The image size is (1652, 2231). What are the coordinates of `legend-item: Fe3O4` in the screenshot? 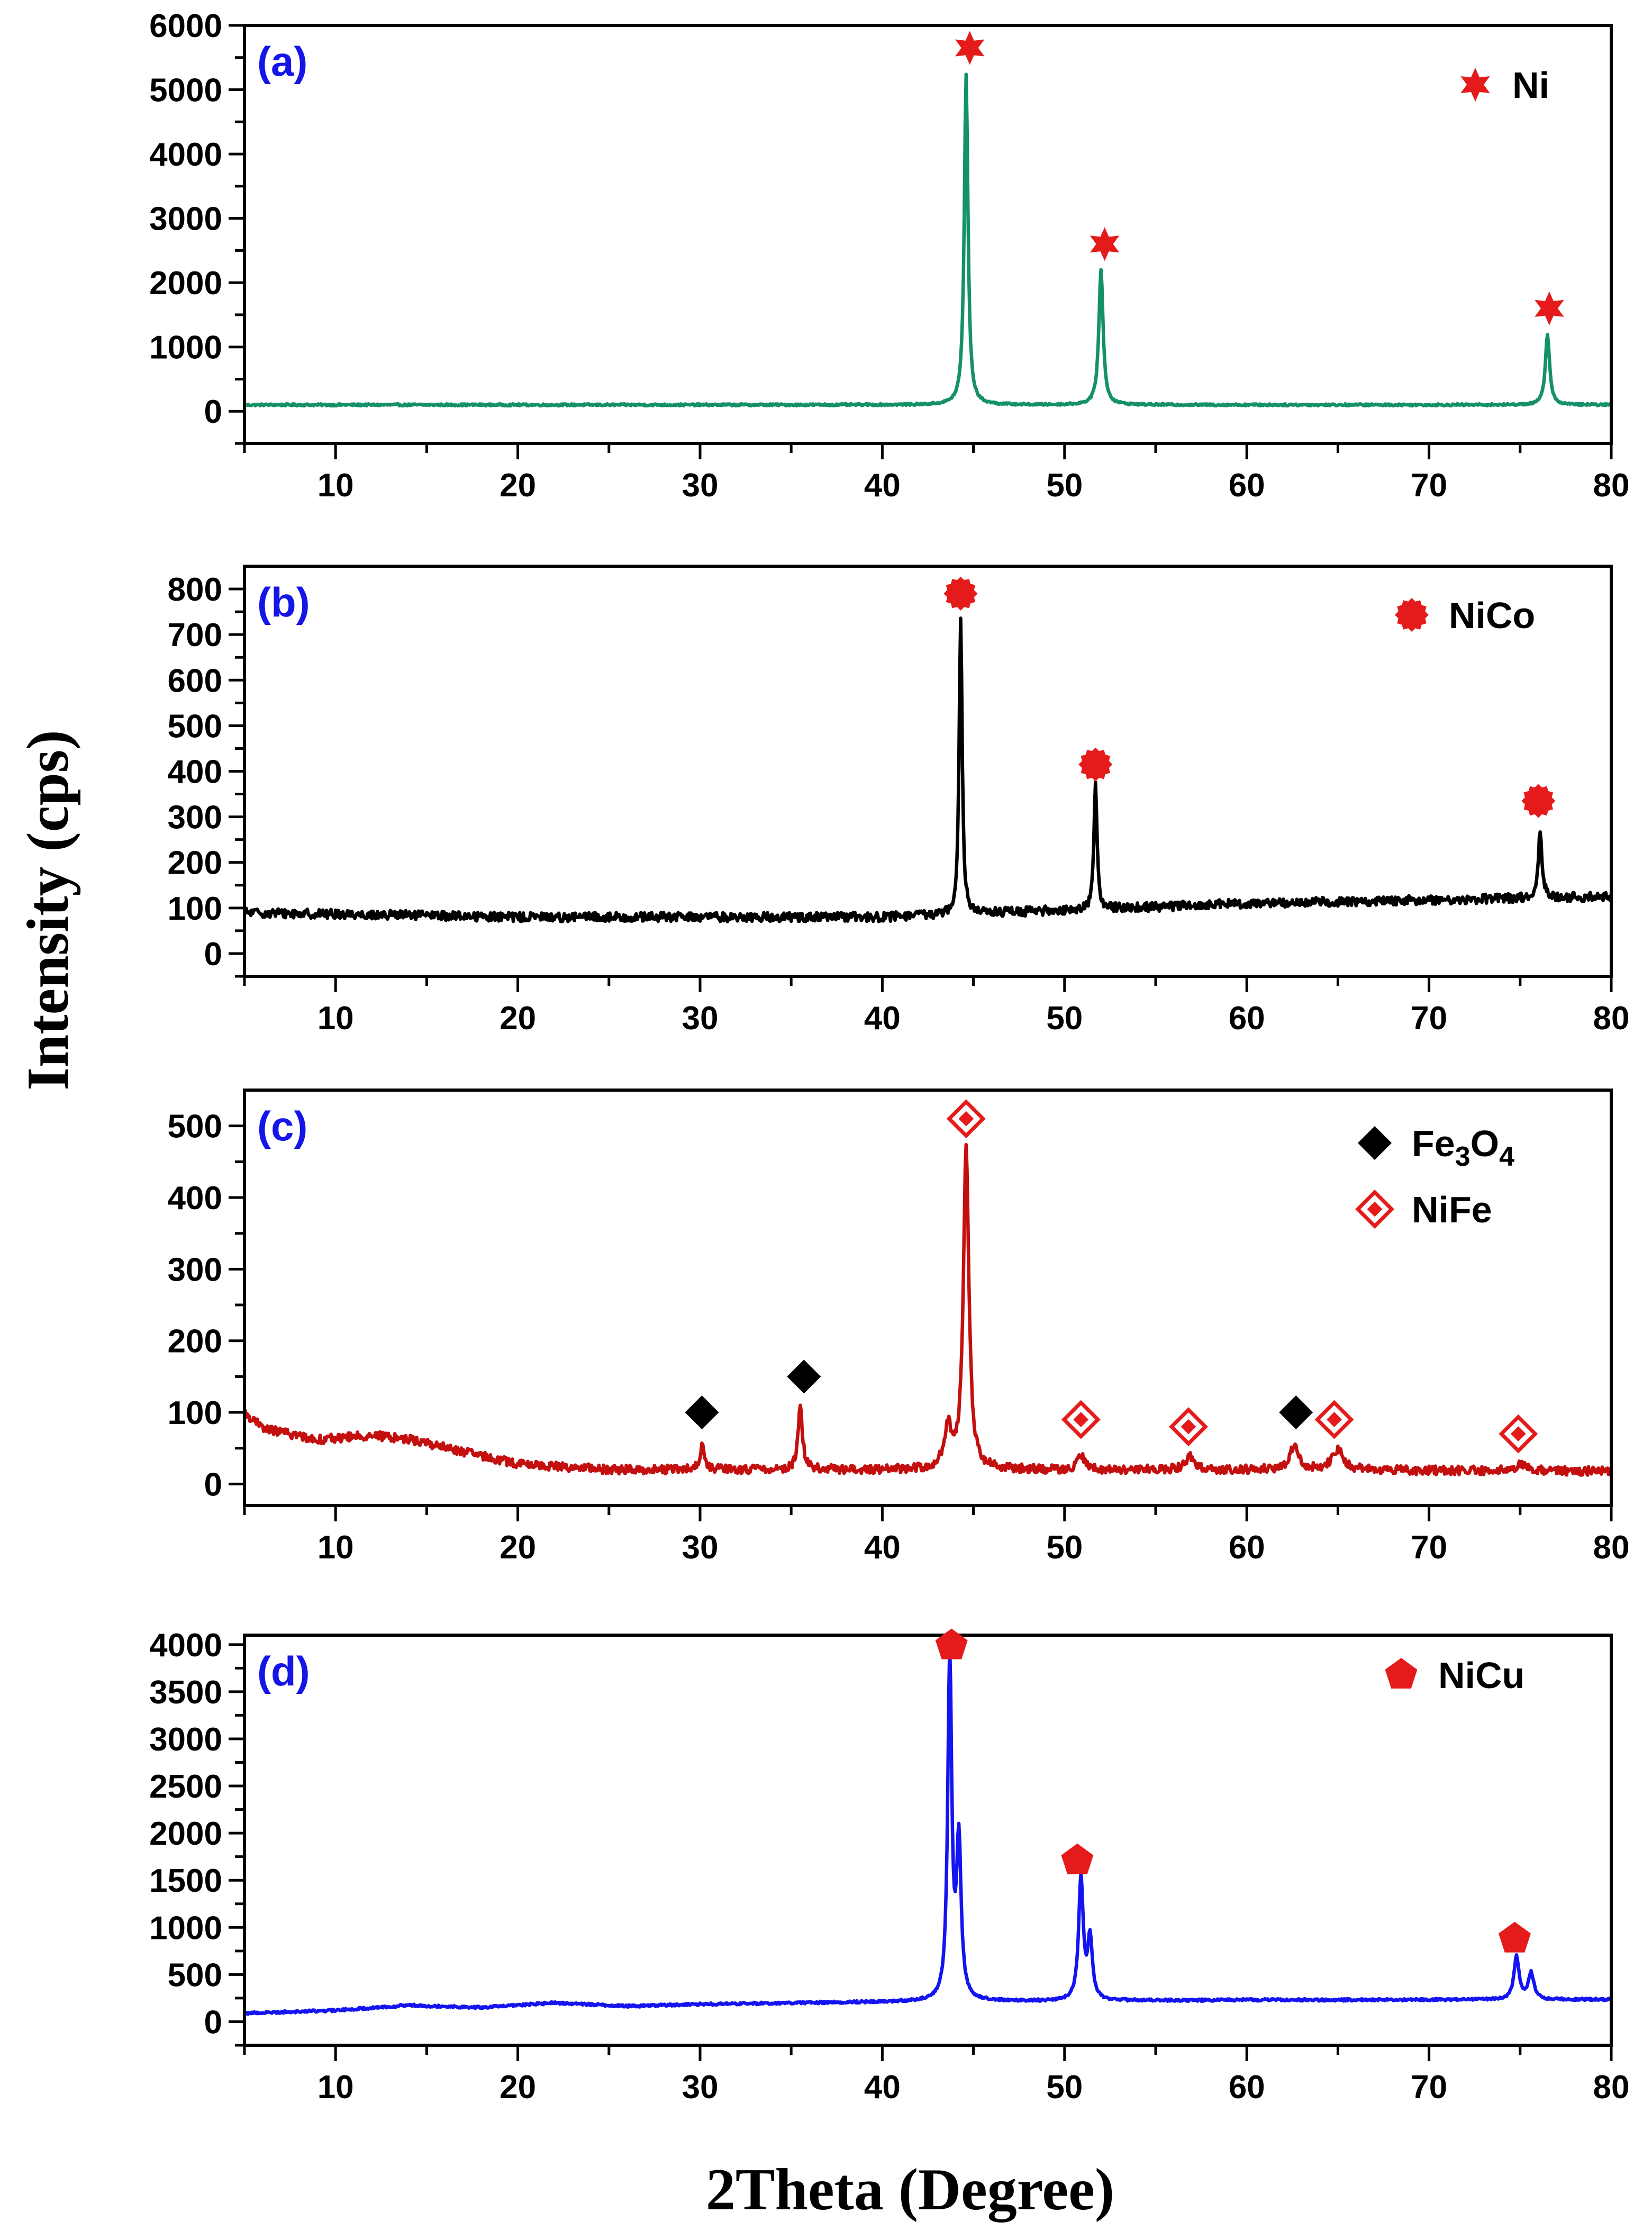 It's located at (1436, 1147).